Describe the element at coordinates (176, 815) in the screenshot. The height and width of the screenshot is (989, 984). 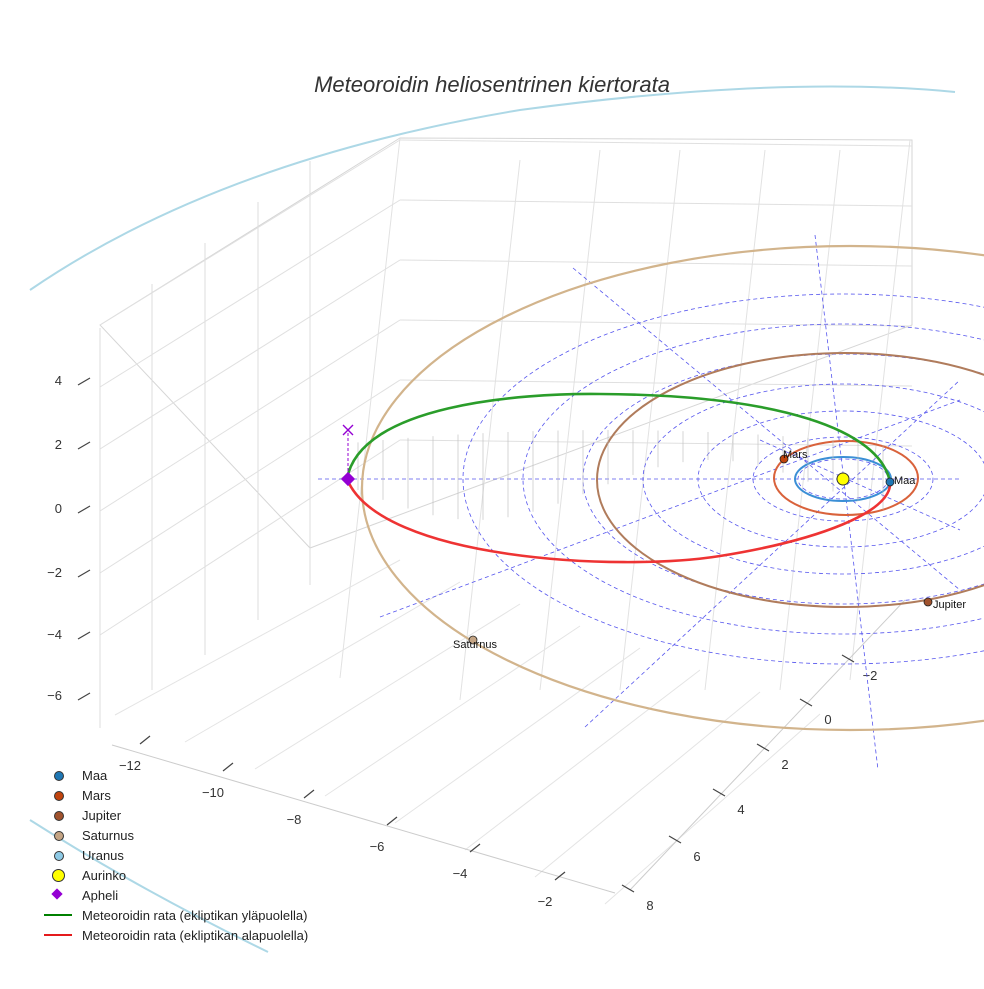
I see `legend-item: Jupiter` at that location.